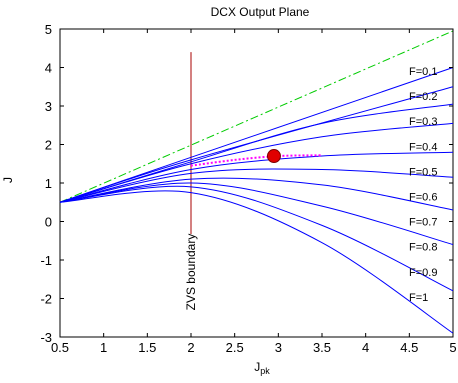 The width and height of the screenshot is (458, 383). I want to click on y-tick-label: -3, so click(46, 337).